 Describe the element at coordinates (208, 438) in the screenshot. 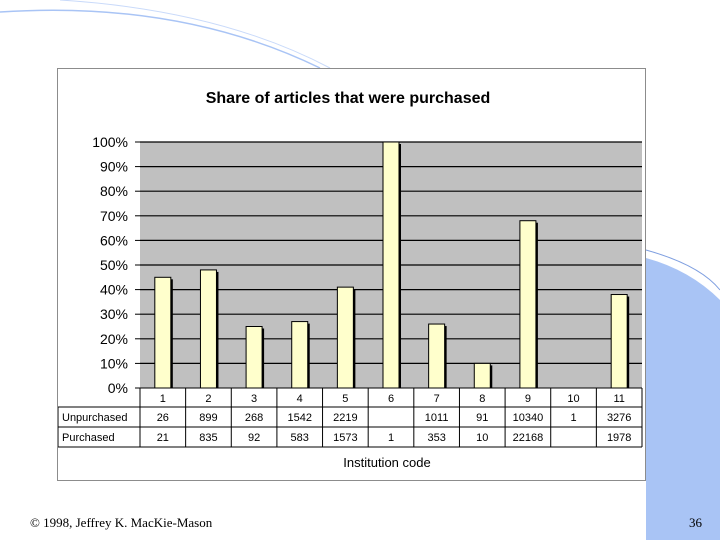

I see `table-cell: 835` at that location.